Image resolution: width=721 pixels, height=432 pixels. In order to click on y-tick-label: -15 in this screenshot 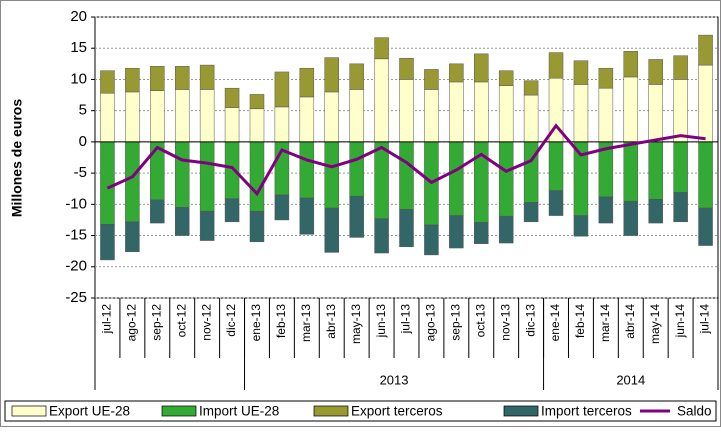, I will do `click(76, 235)`.